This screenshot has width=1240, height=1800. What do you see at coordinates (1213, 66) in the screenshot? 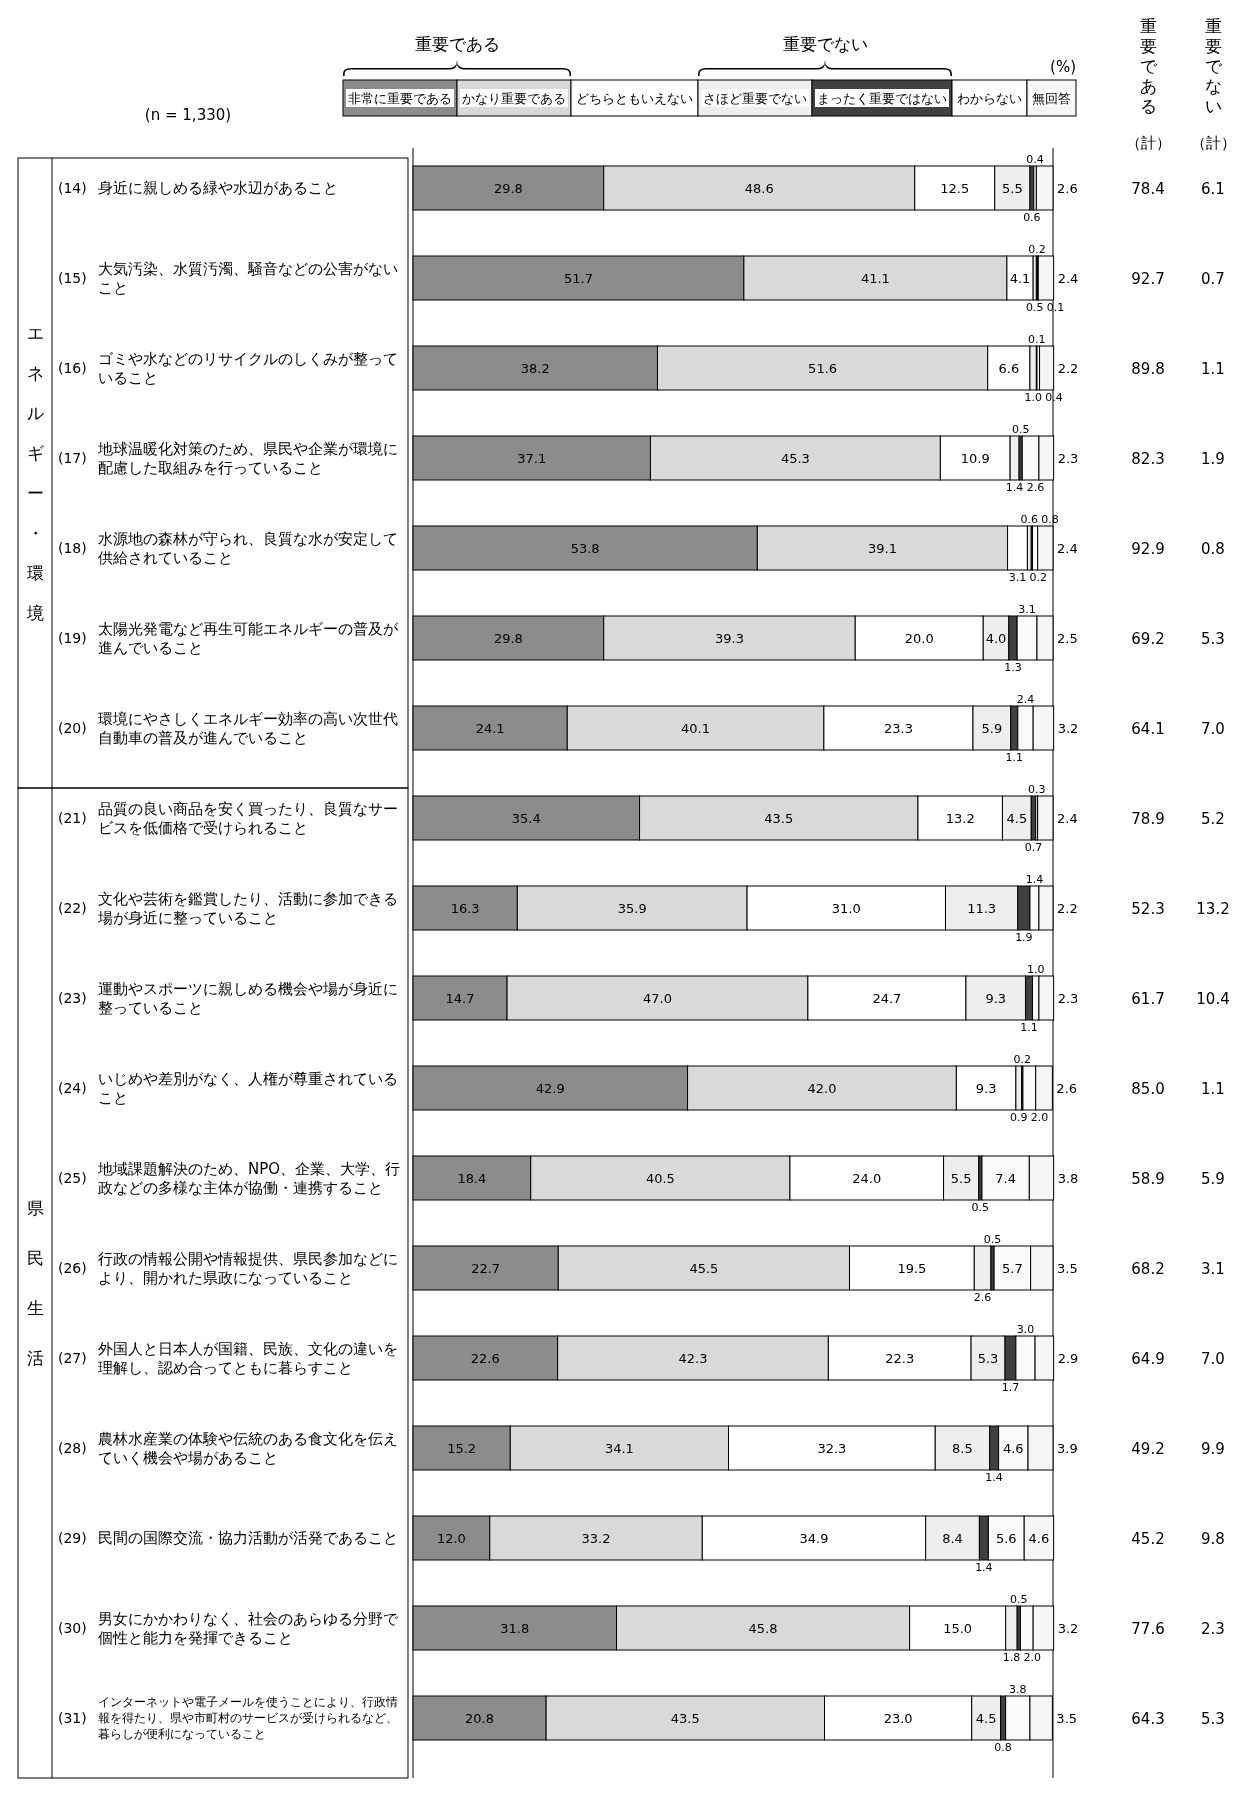
I see `text: 重要でない` at bounding box center [1213, 66].